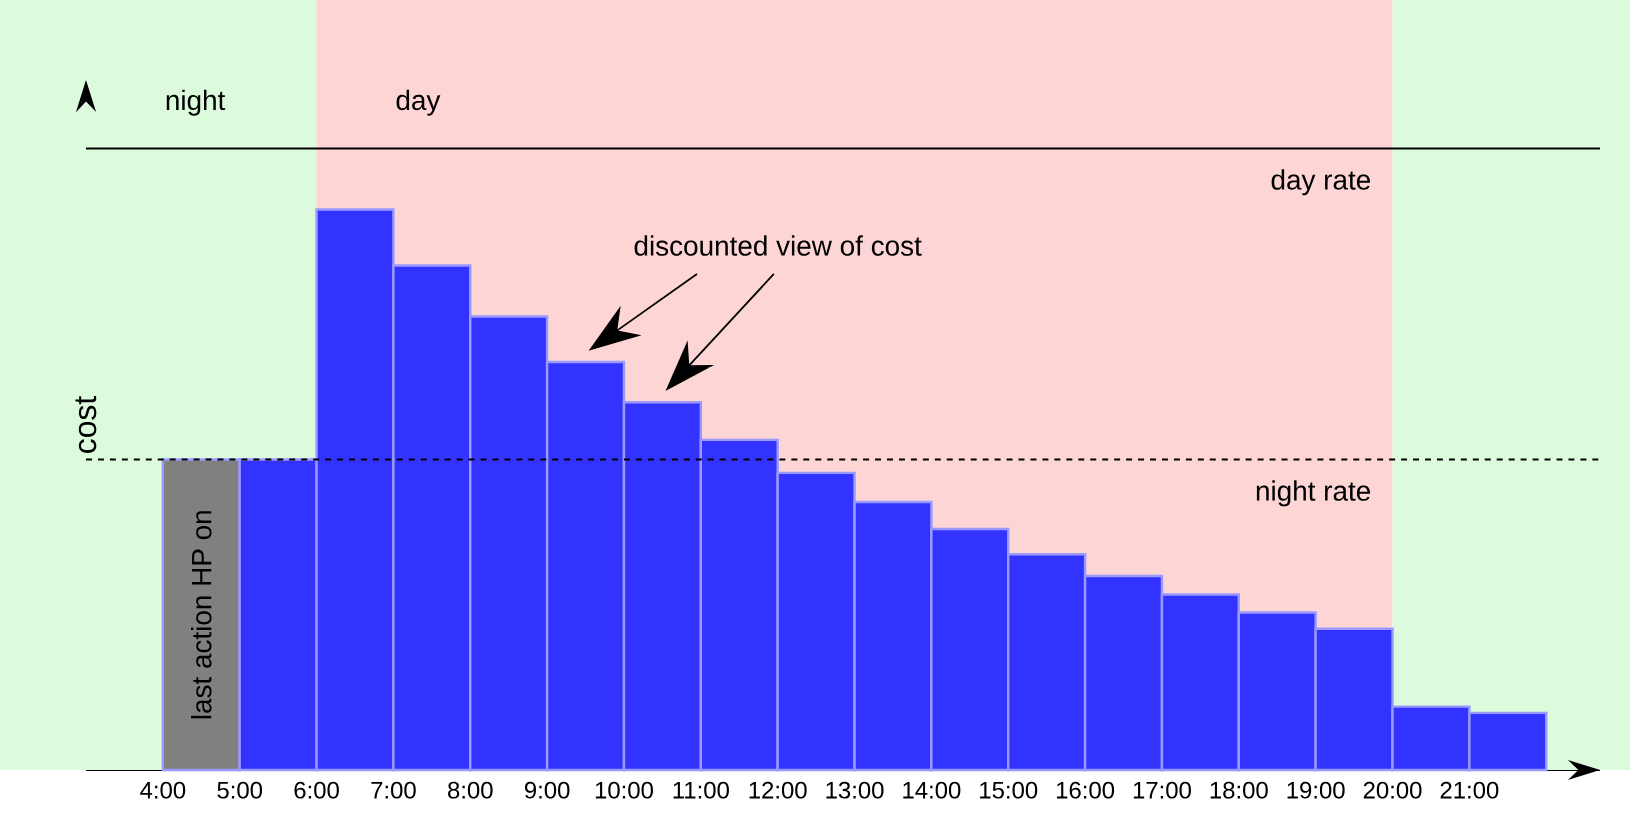  I want to click on x-tick-label: 4:00, so click(163, 790).